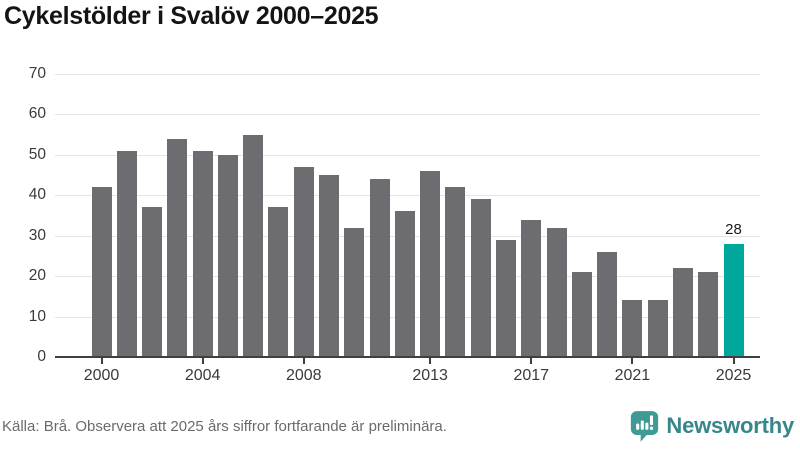 The image size is (800, 450). I want to click on bar-2007, so click(278, 282).